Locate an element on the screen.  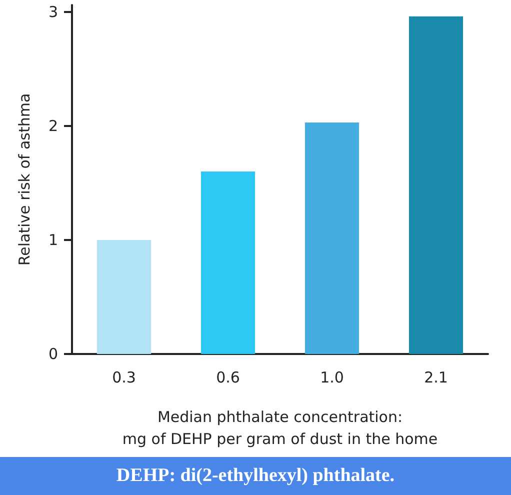
x-tick-label: 0.3 is located at coordinates (124, 377).